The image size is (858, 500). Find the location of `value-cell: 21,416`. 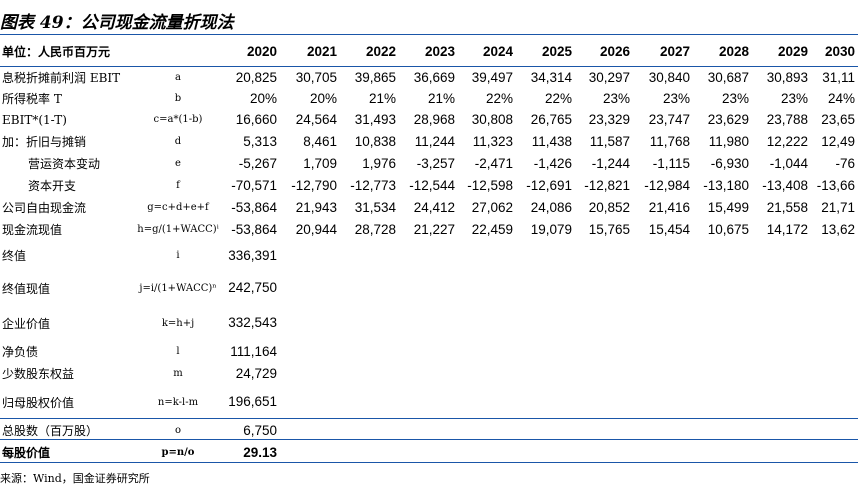

value-cell: 21,416 is located at coordinates (669, 207).